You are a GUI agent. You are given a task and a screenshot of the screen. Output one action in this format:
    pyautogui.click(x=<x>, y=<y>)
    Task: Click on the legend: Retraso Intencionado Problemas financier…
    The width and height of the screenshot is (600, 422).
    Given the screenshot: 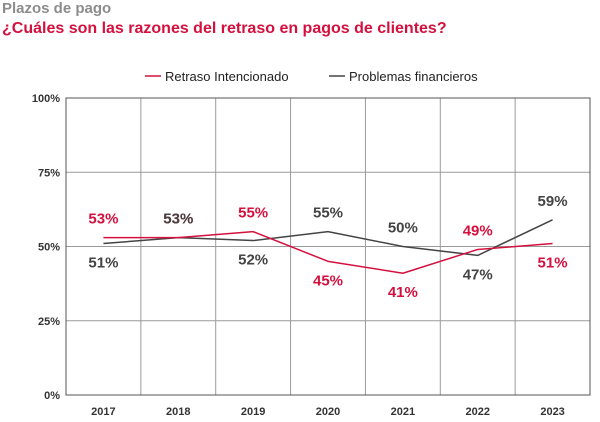 What is the action you would take?
    pyautogui.click(x=311, y=76)
    